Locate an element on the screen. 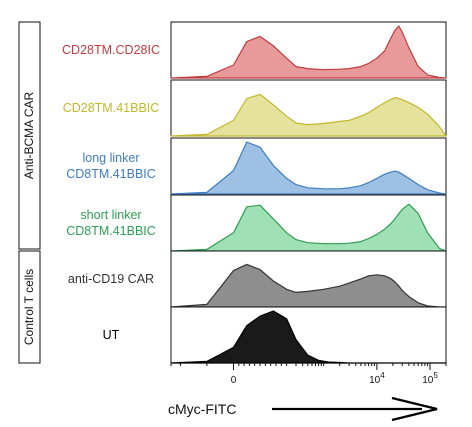  panel-frame-ut is located at coordinates (308, 335).